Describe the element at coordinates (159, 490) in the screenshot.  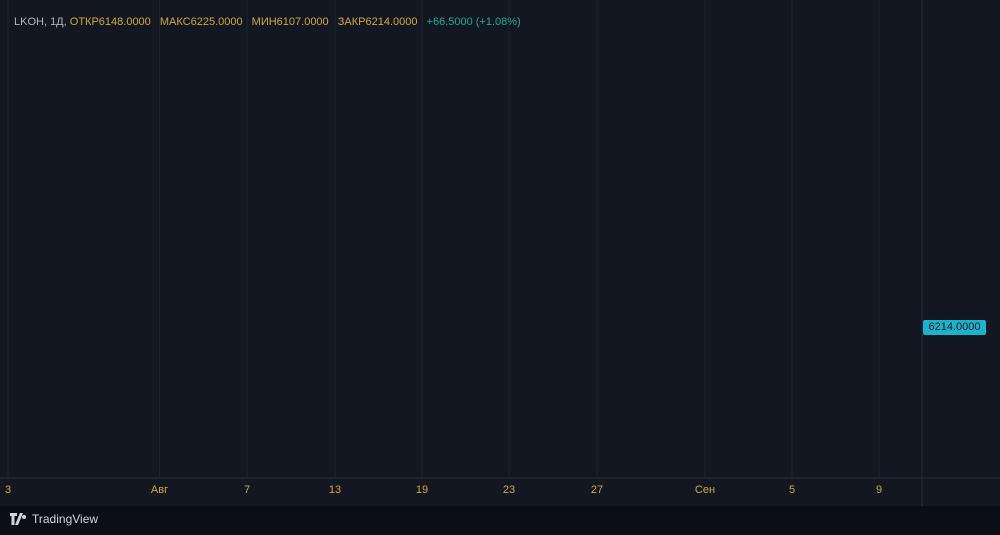
I see `x-tick-label: Авг` at that location.